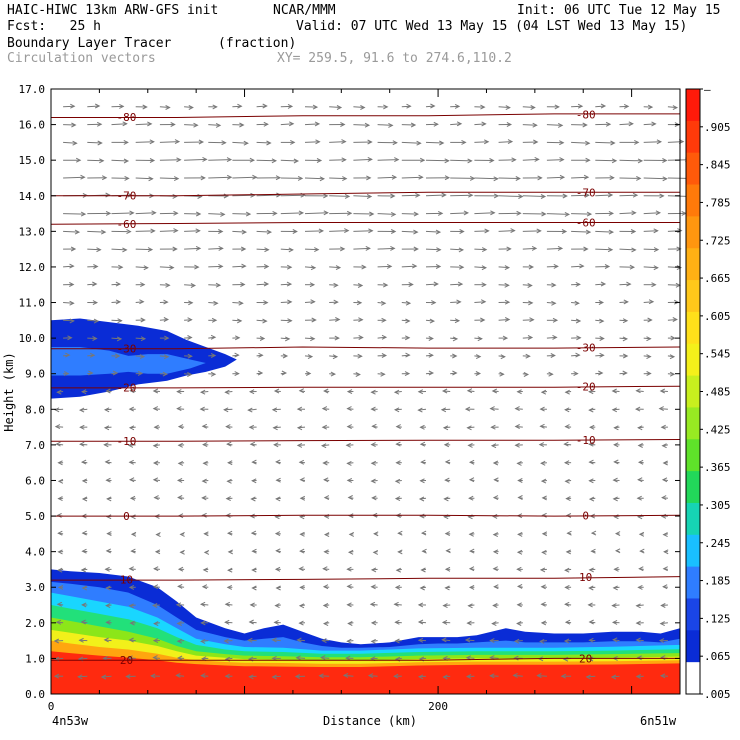  What do you see at coordinates (585, 515) in the screenshot?
I see `contour-label: 0` at bounding box center [585, 515].